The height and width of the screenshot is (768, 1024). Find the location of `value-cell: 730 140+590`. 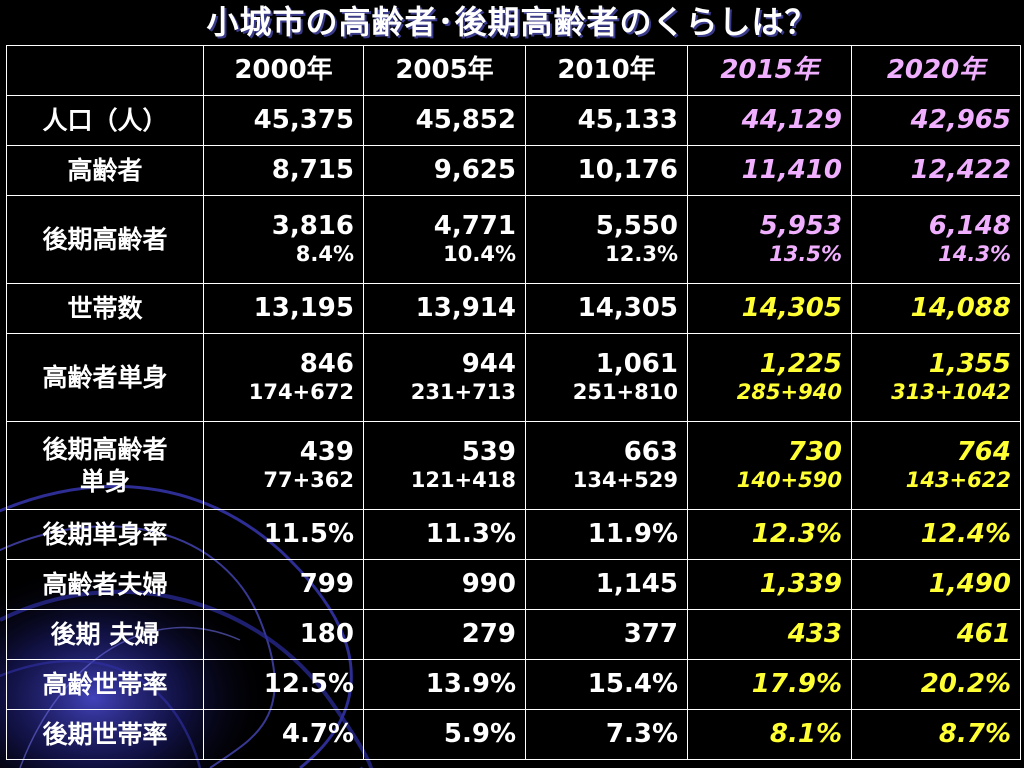

value-cell: 730 140+590 is located at coordinates (769, 465).